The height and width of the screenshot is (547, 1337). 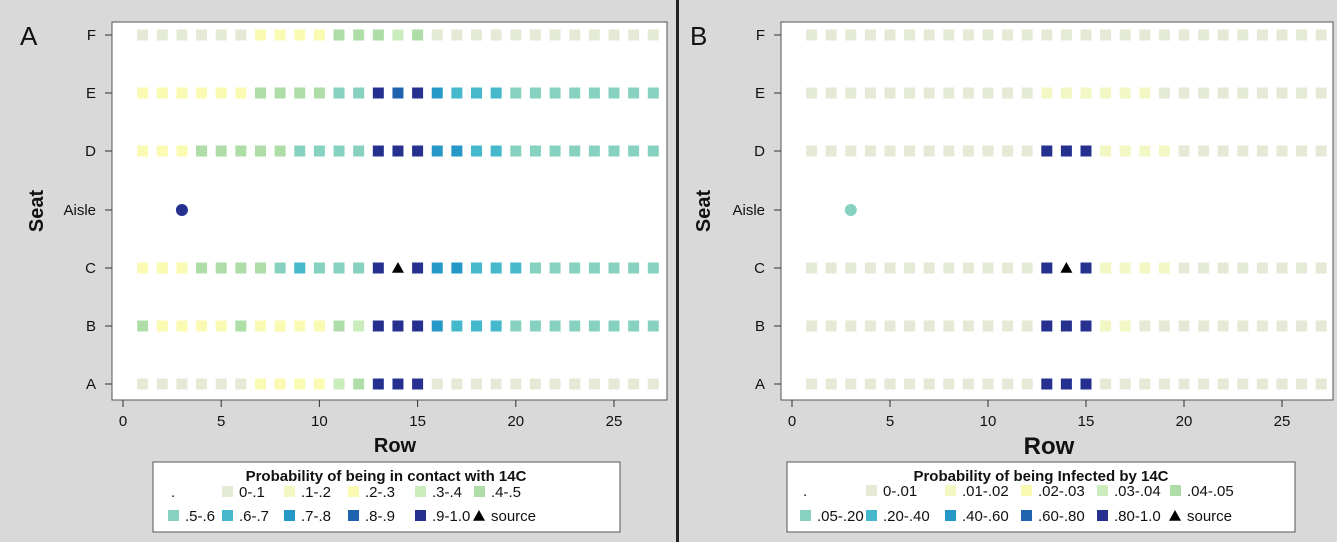 I want to click on x-tick-label: 20, so click(x=515, y=421).